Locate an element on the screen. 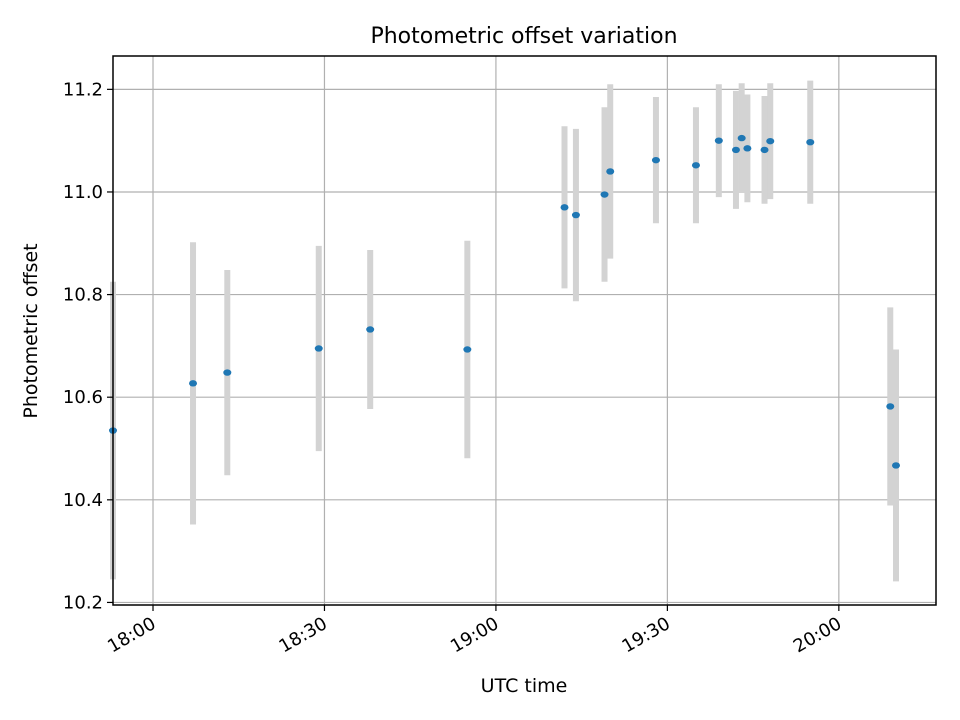 The image size is (960, 720). y-tick-label: 10.6 is located at coordinates (83, 397).